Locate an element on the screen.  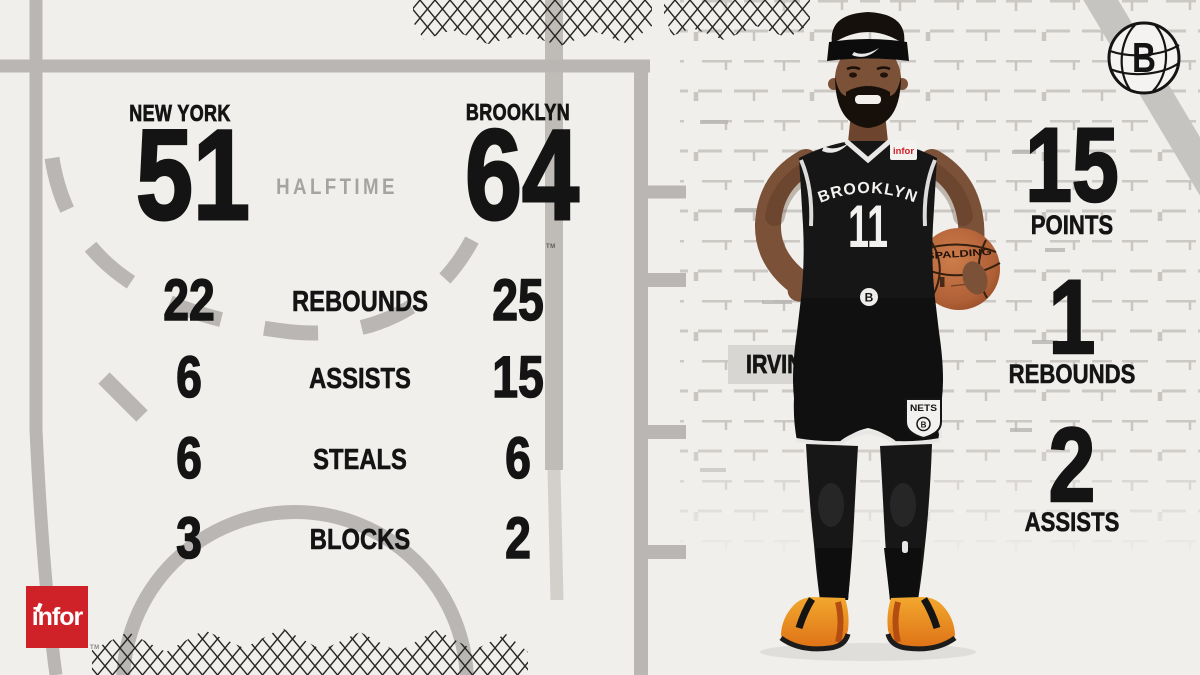
nets-logo-letter: B is located at coordinates (1144, 57).